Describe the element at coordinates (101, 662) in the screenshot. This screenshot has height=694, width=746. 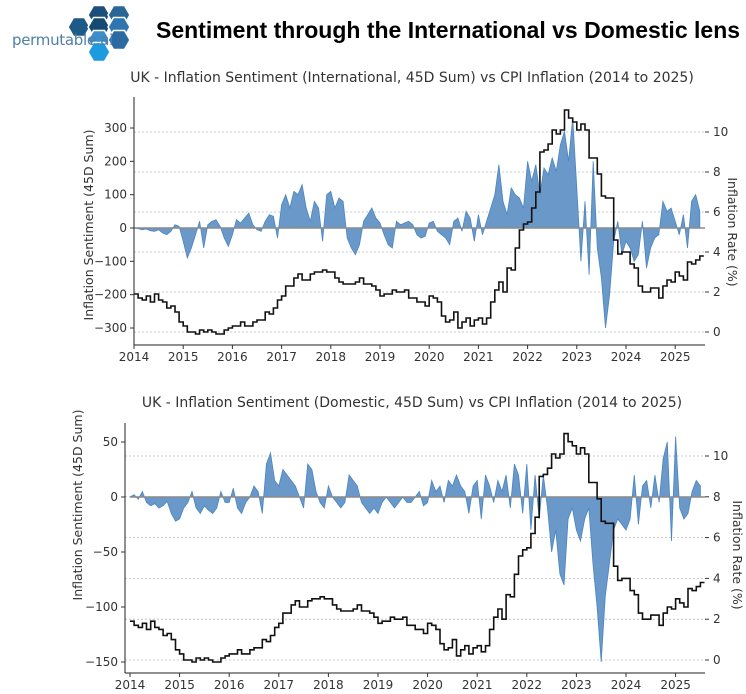
I see `y-tick-label: −150` at that location.